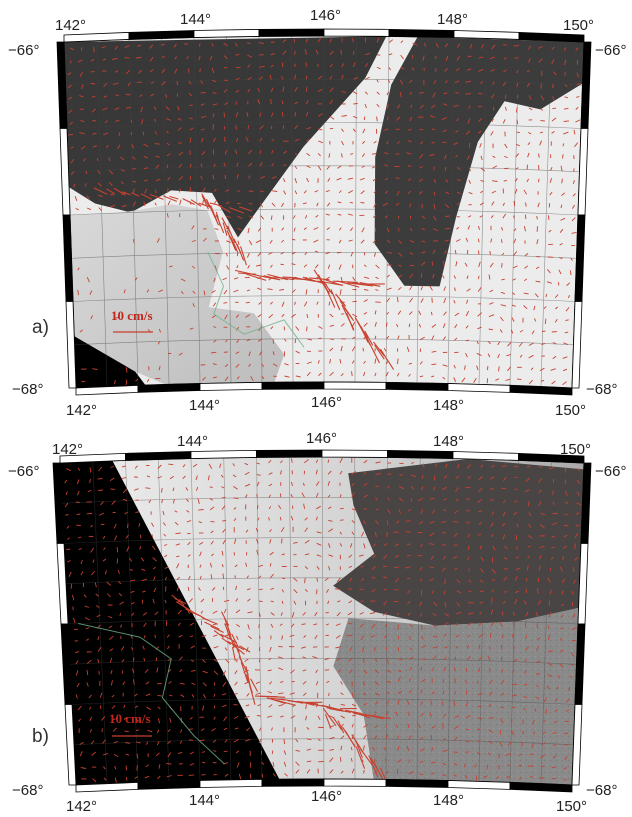 Image resolution: width=632 pixels, height=817 pixels. Describe the element at coordinates (27, 790) in the screenshot. I see `lat-tick-68-left: −68°` at that location.